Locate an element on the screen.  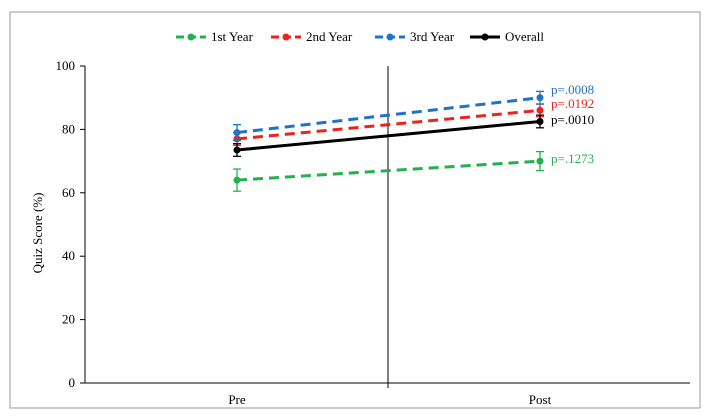
legend-item: 1st Year is located at coordinates (215, 36).